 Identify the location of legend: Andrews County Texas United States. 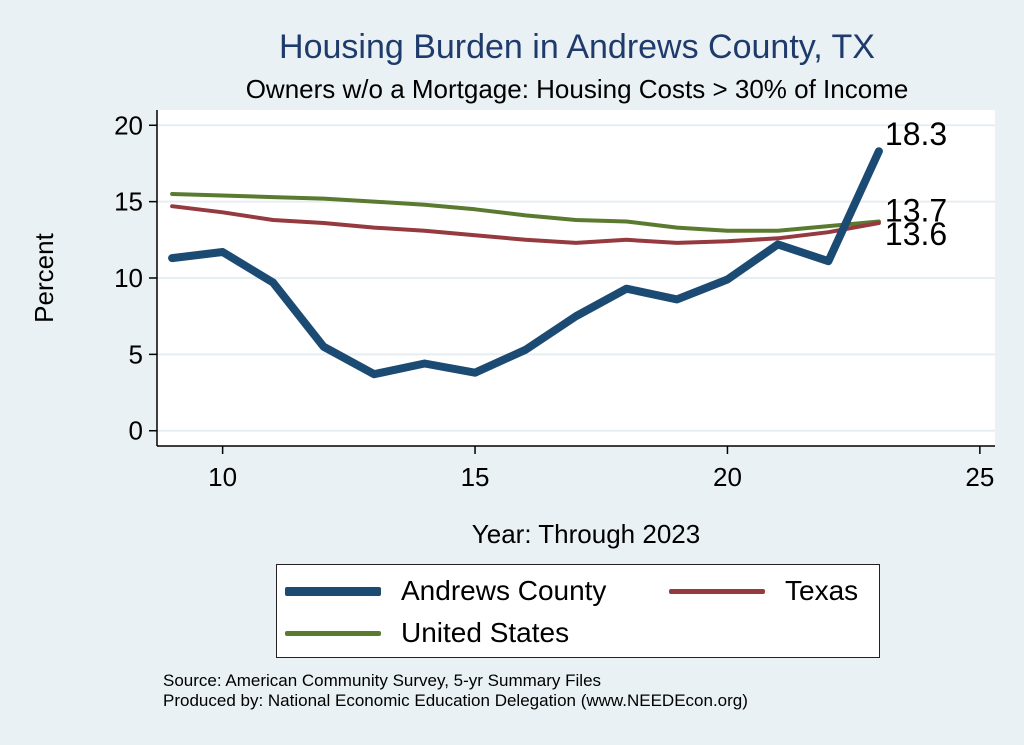
(578, 611).